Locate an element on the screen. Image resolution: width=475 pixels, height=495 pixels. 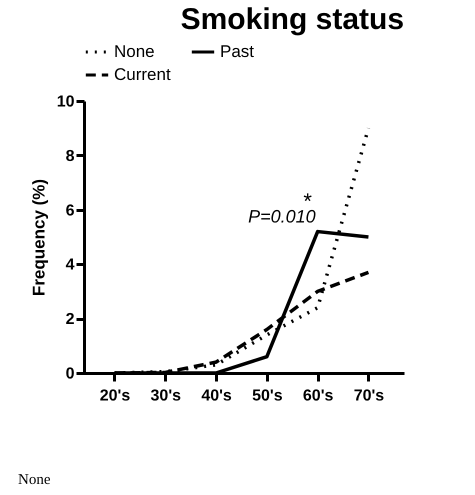
y-tick-label: 6 is located at coordinates (70, 211).